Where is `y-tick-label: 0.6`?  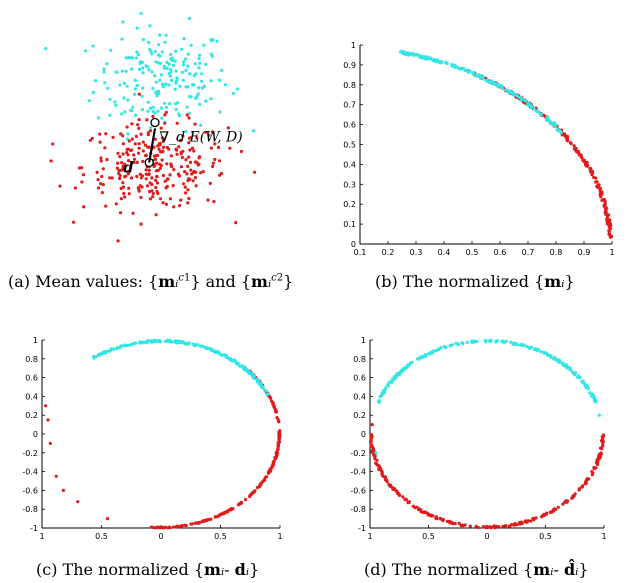 y-tick-label: 0.6 is located at coordinates (359, 378).